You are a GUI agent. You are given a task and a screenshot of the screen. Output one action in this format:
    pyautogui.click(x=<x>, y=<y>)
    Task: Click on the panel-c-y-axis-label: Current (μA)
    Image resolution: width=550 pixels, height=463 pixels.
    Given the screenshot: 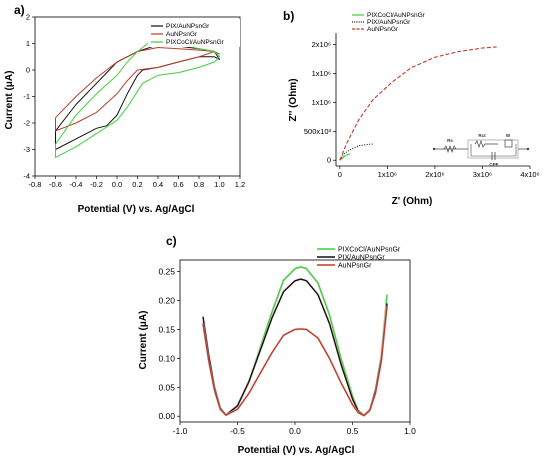 What is the action you would take?
    pyautogui.click(x=143, y=340)
    